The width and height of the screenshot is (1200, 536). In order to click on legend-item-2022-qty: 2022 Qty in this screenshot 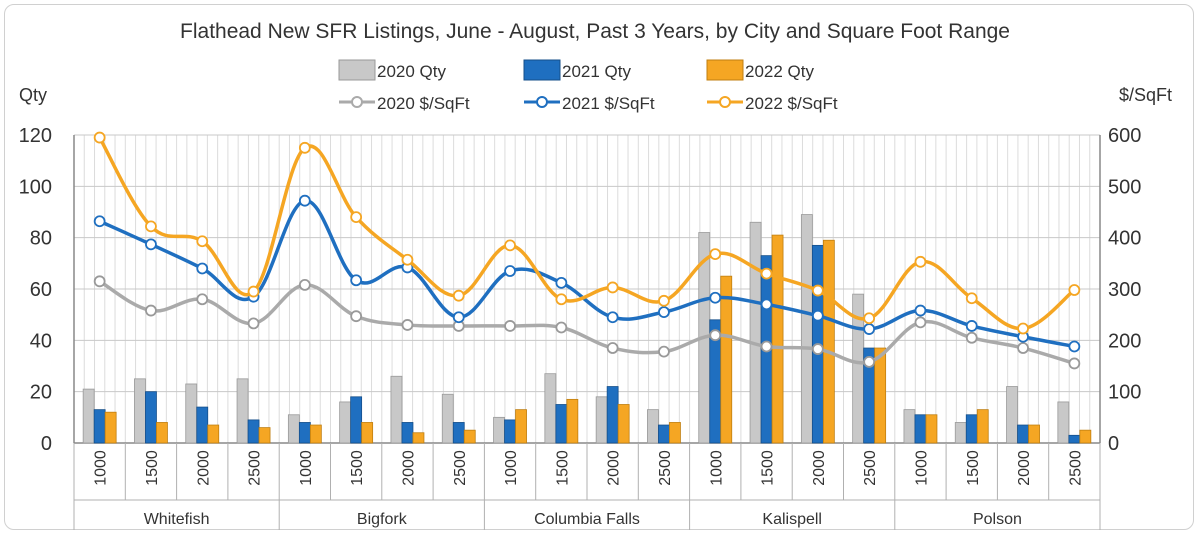, I will do `click(760, 70)`.